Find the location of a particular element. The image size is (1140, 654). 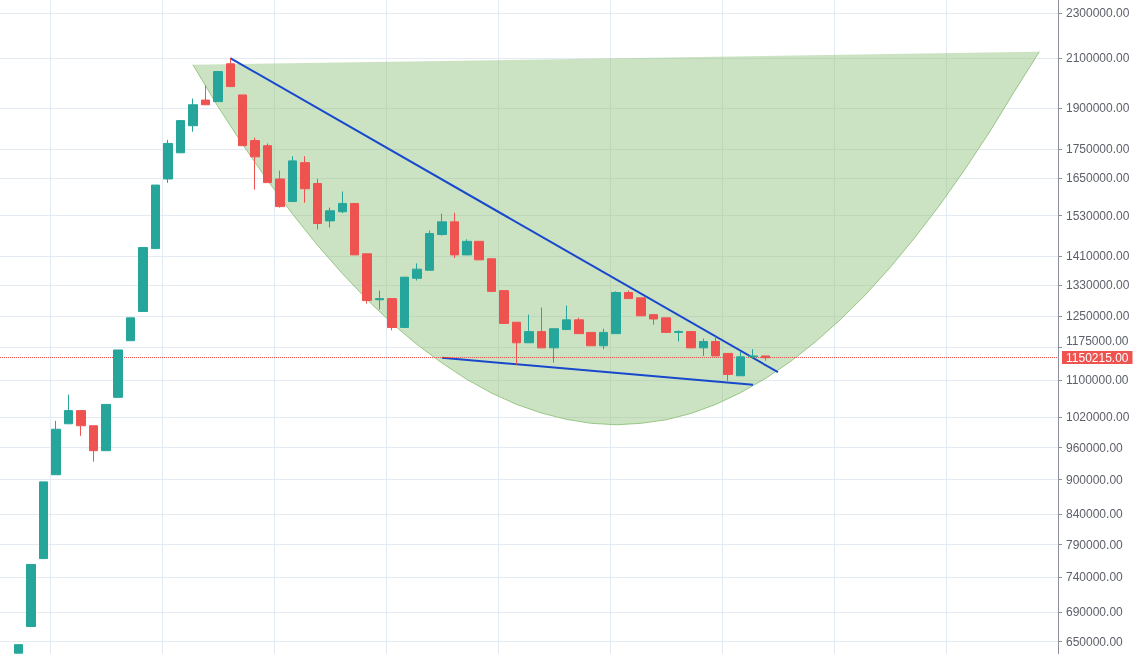

y-tick-label: 1330000.00 is located at coordinates (1098, 285).